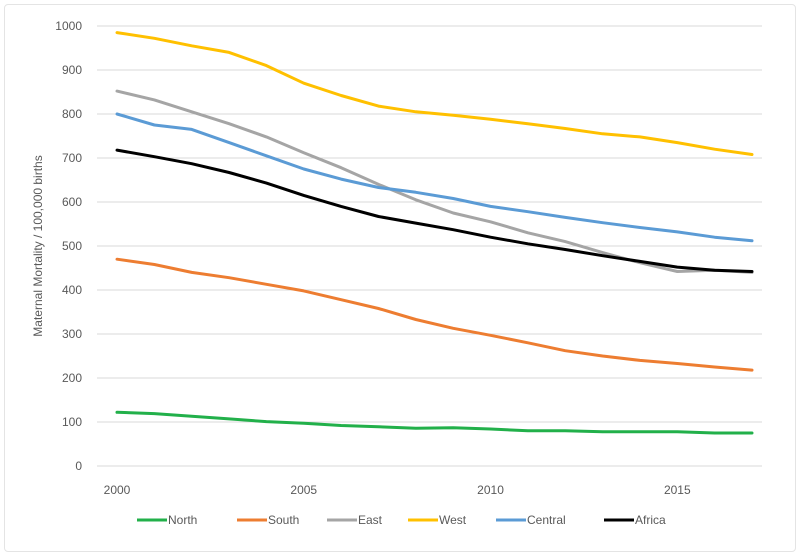 This screenshot has height=556, width=800. Describe the element at coordinates (437, 520) in the screenshot. I see `legend-item-west: West` at that location.